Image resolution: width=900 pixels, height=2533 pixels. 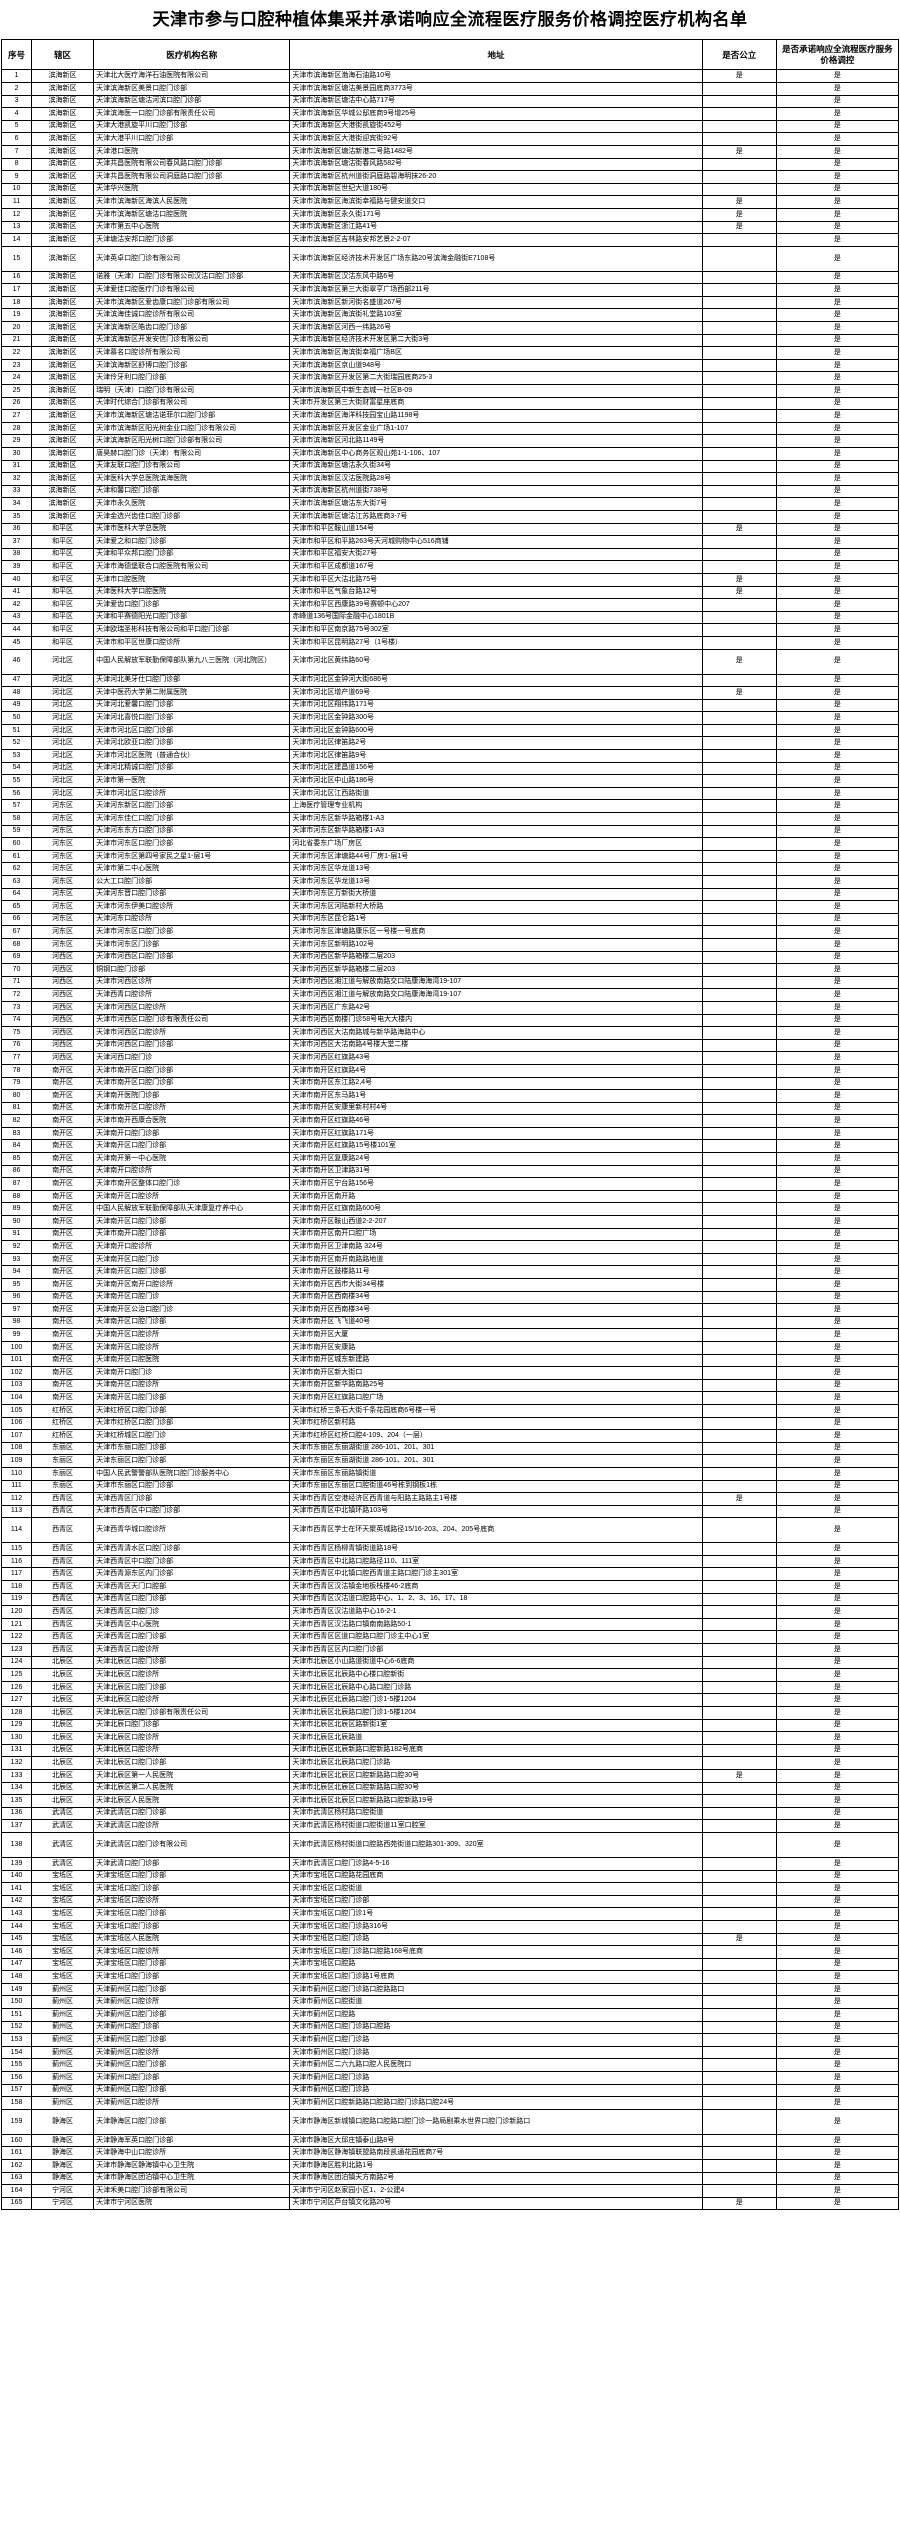 I want to click on table-row: 96 南开区 天津南开区口腔门诊 天津市南开区西南楼34号 是, so click(x=450, y=1297).